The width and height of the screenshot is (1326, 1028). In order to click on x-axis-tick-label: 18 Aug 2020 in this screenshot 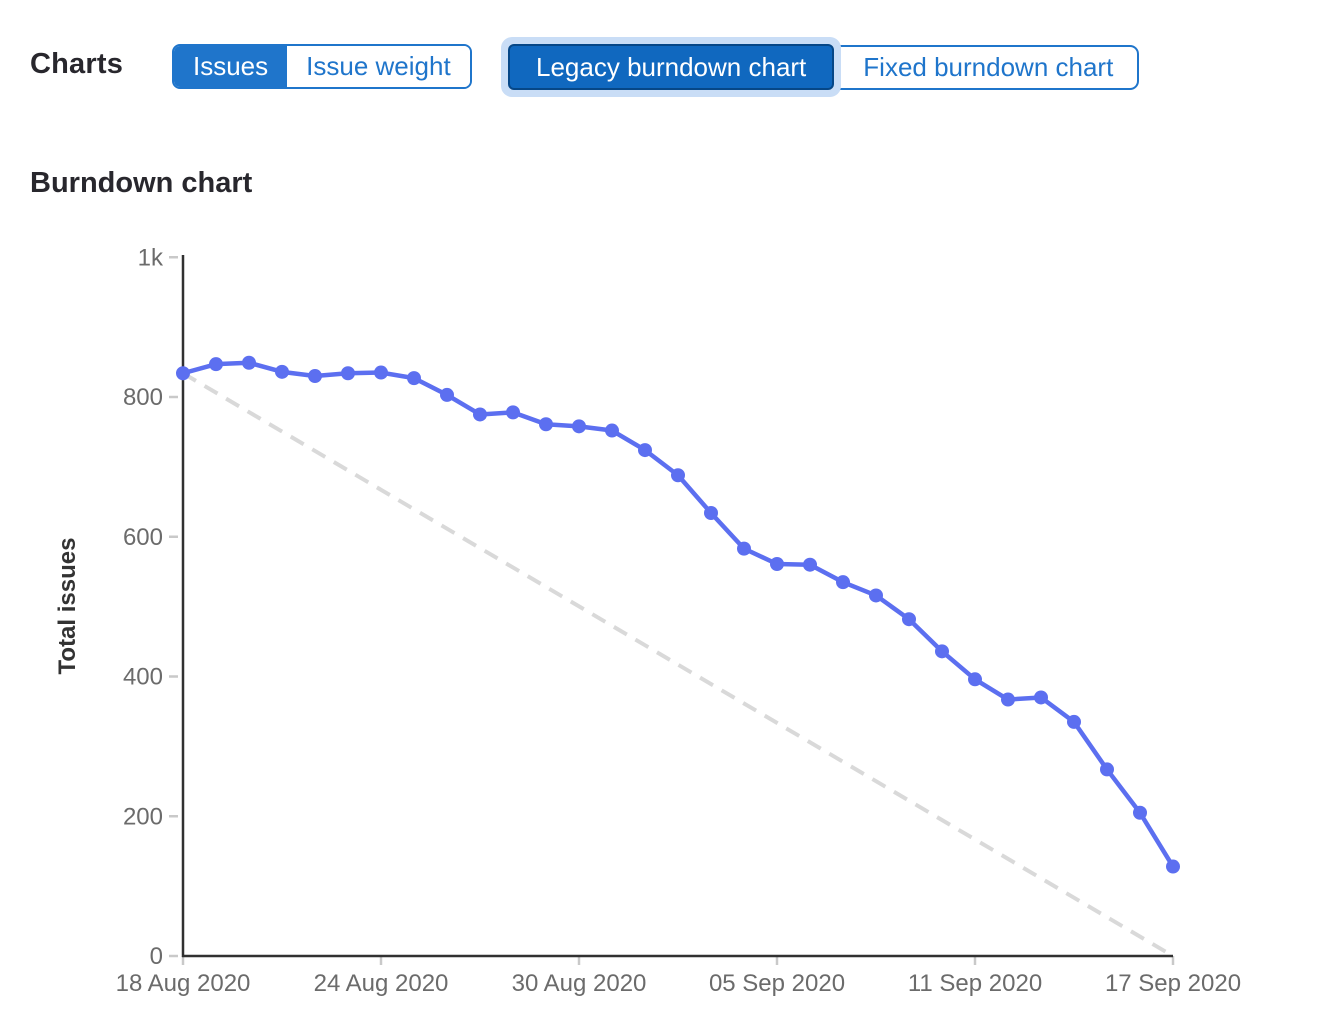, I will do `click(183, 983)`.